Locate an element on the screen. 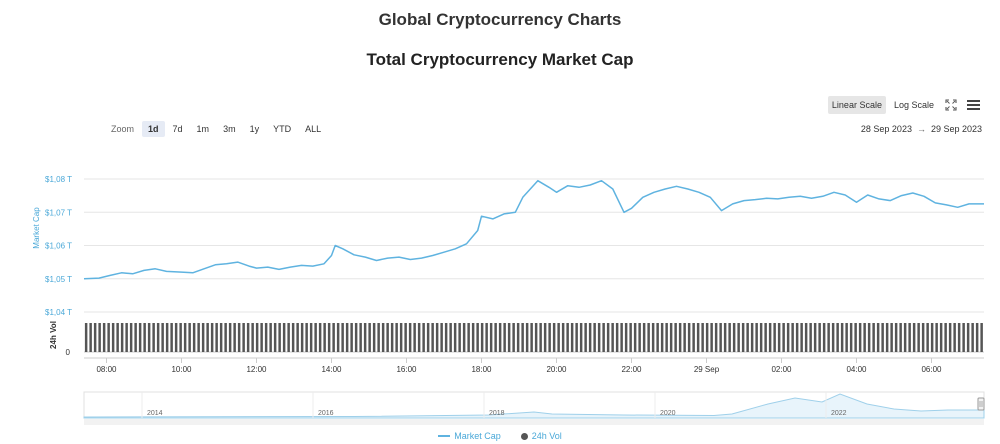 The image size is (1000, 444). navigator-tick-label: 2018 is located at coordinates (497, 413).